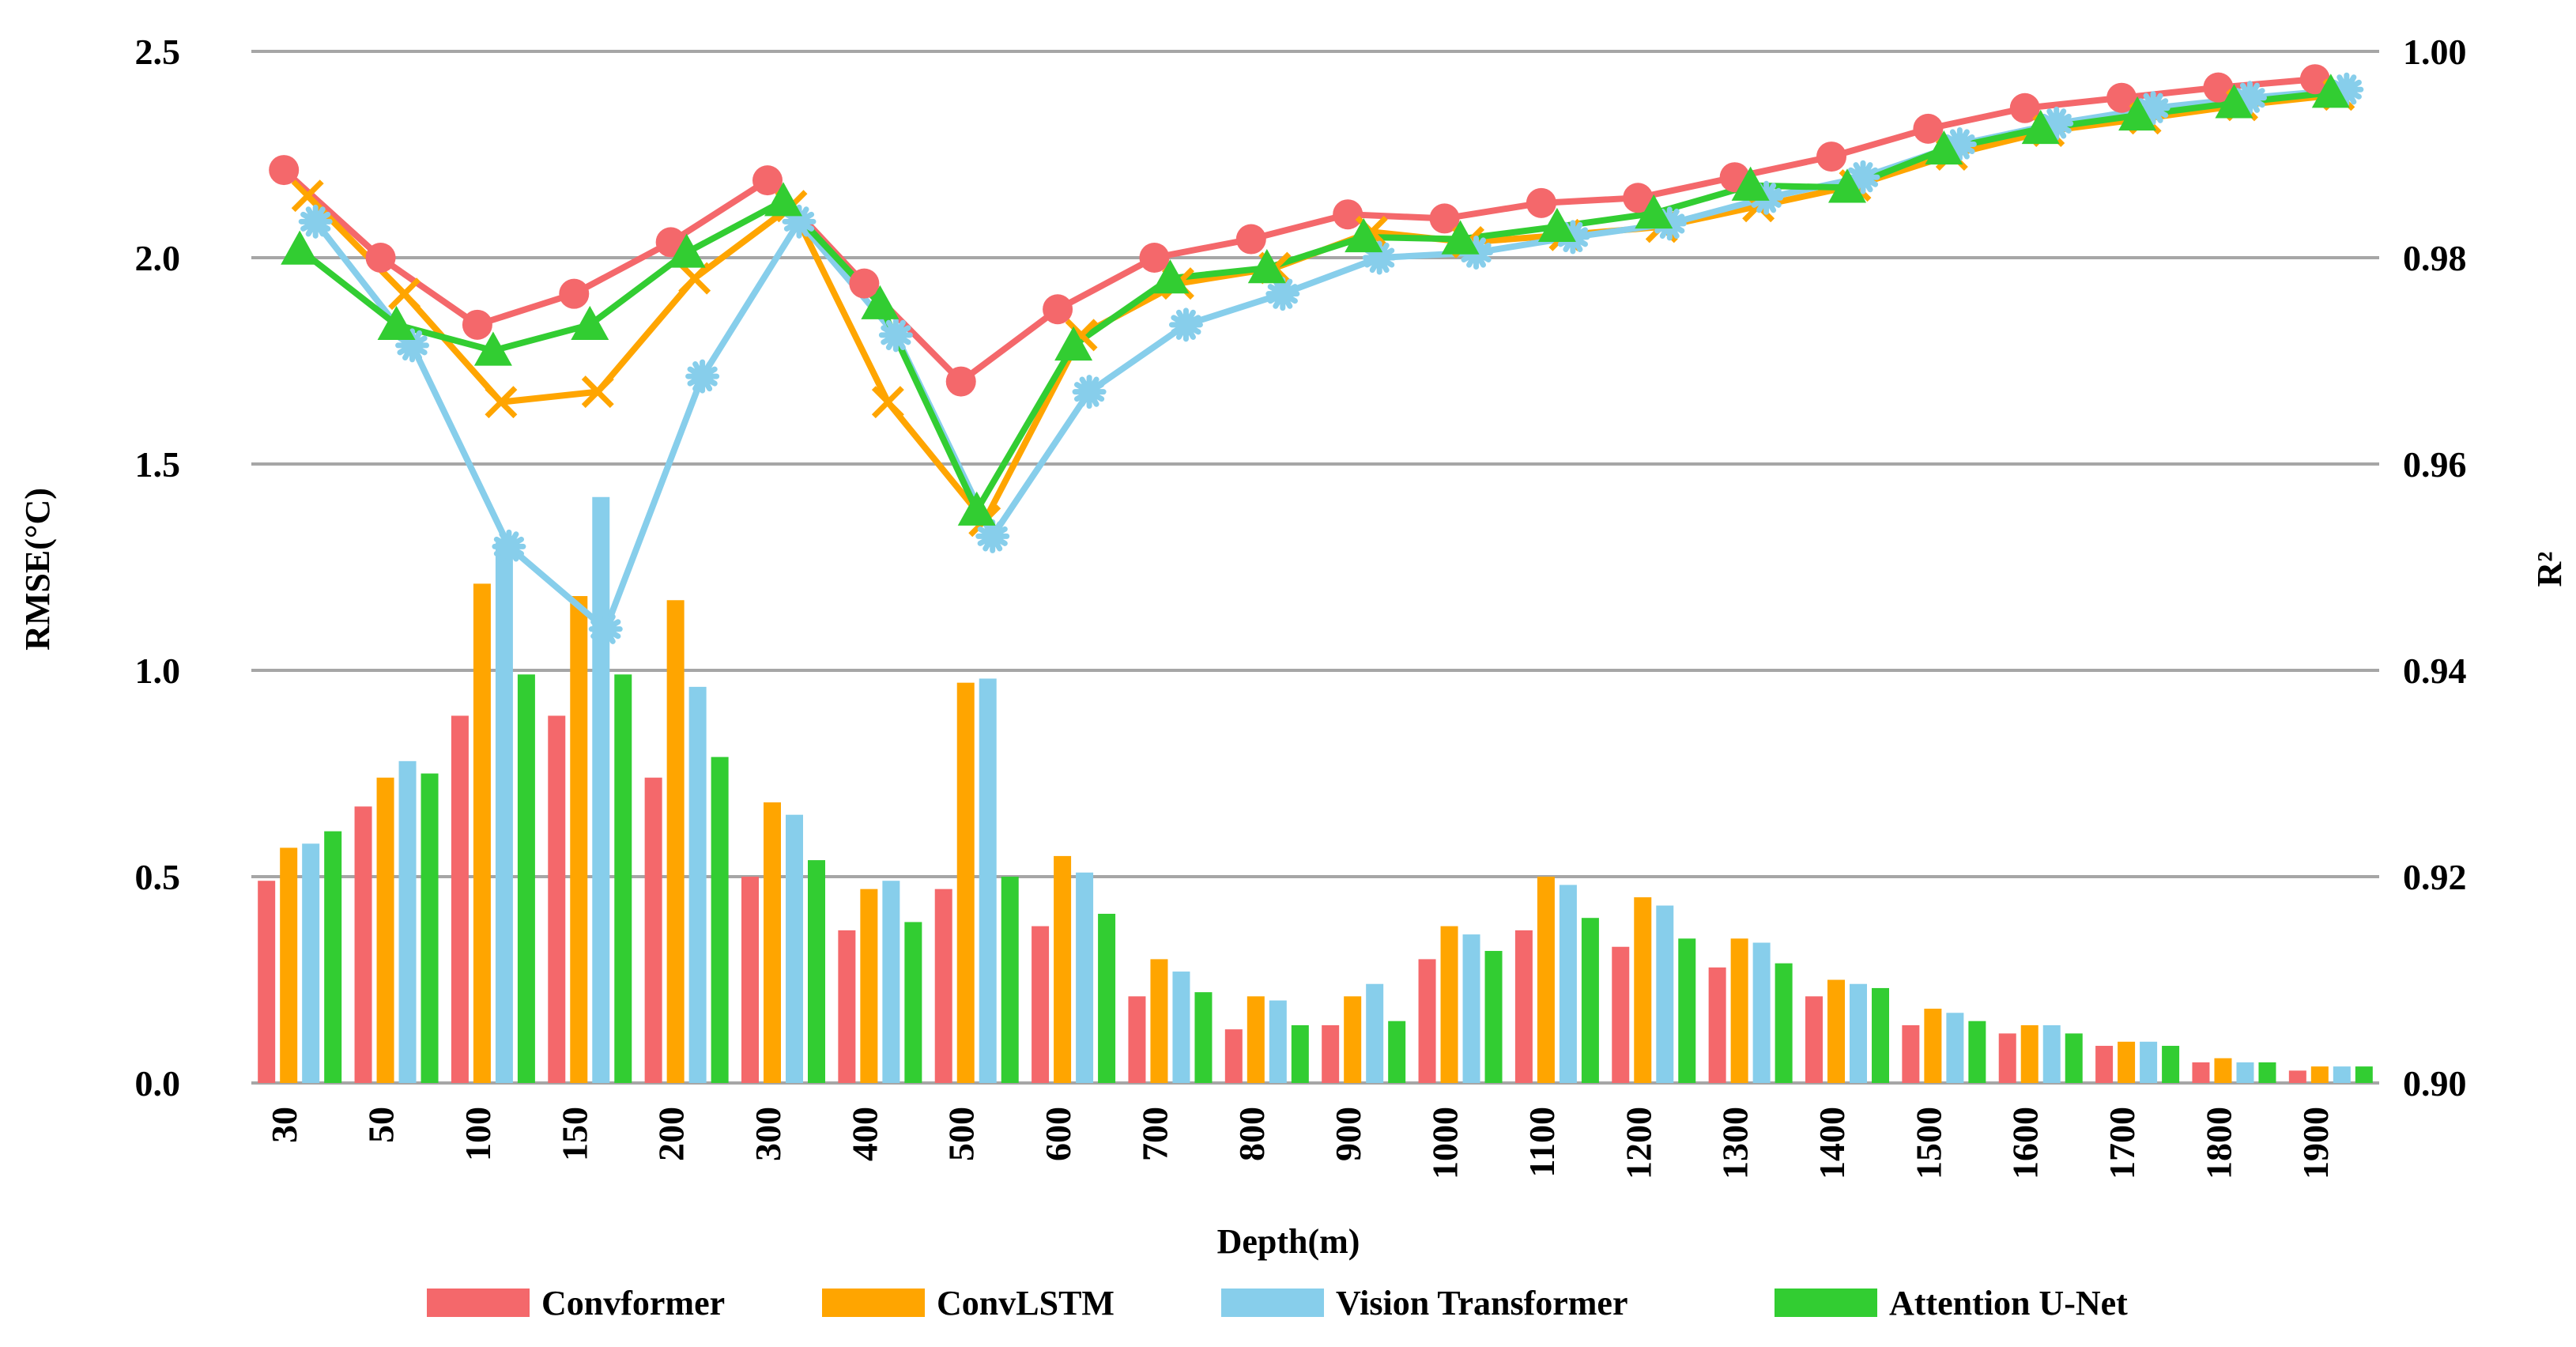  What do you see at coordinates (768, 1134) in the screenshot?
I see `x-tick-label: 300` at bounding box center [768, 1134].